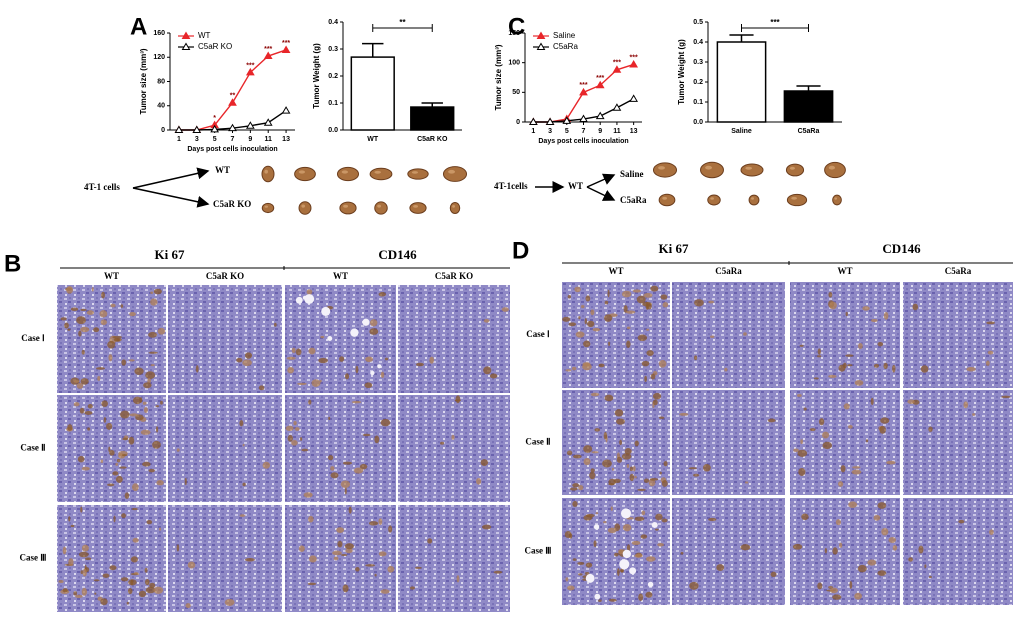 The image size is (1020, 617). What do you see at coordinates (565, 46) in the screenshot?
I see `legend-label: C5aRa` at bounding box center [565, 46].